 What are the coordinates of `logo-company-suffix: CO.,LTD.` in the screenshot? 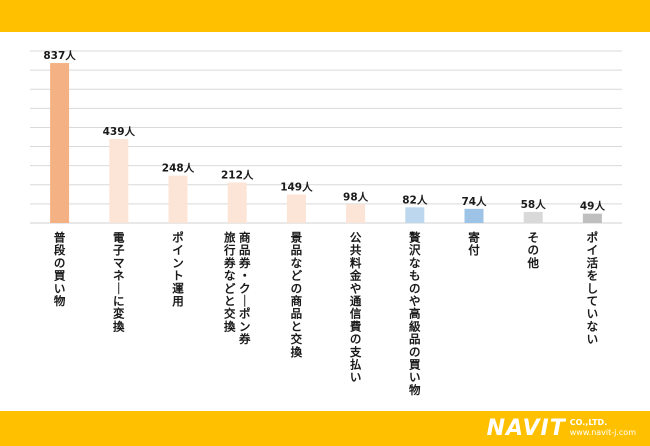 It's located at (588, 422).